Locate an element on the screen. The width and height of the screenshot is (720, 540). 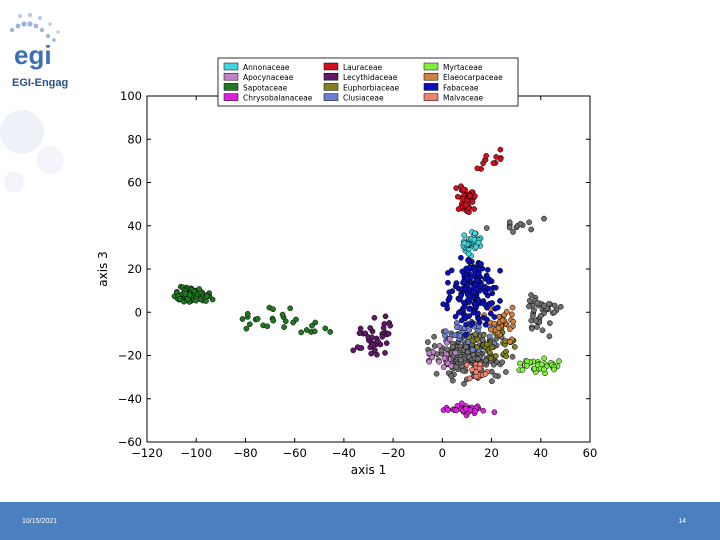
x-tick-label: 0 is located at coordinates (442, 453).